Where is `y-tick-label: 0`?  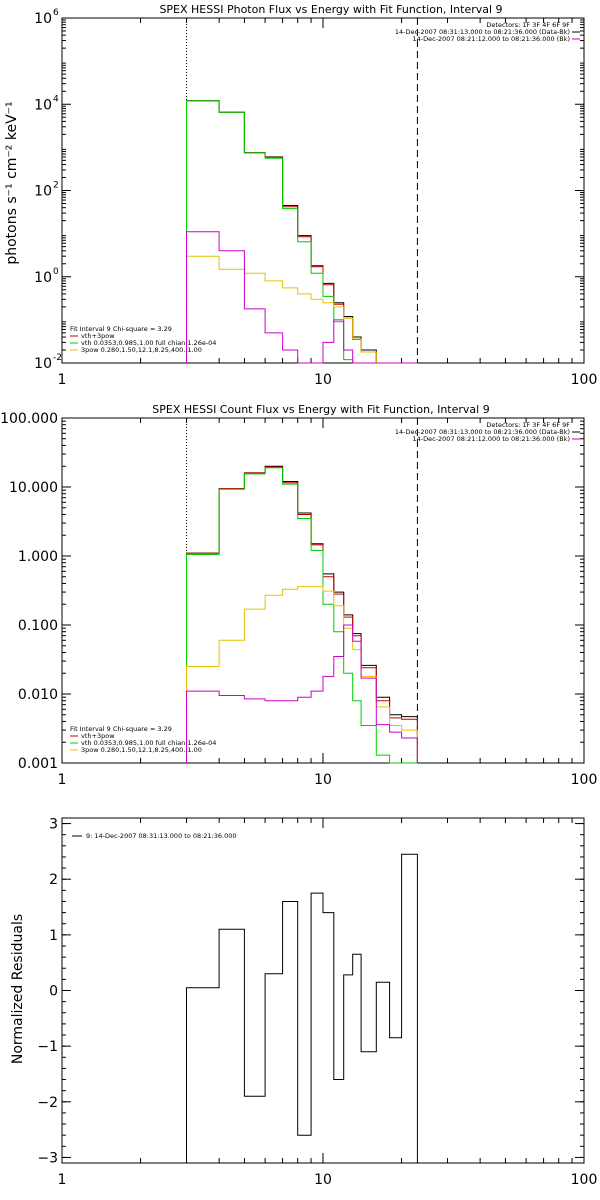 y-tick-label: 0 is located at coordinates (53, 992).